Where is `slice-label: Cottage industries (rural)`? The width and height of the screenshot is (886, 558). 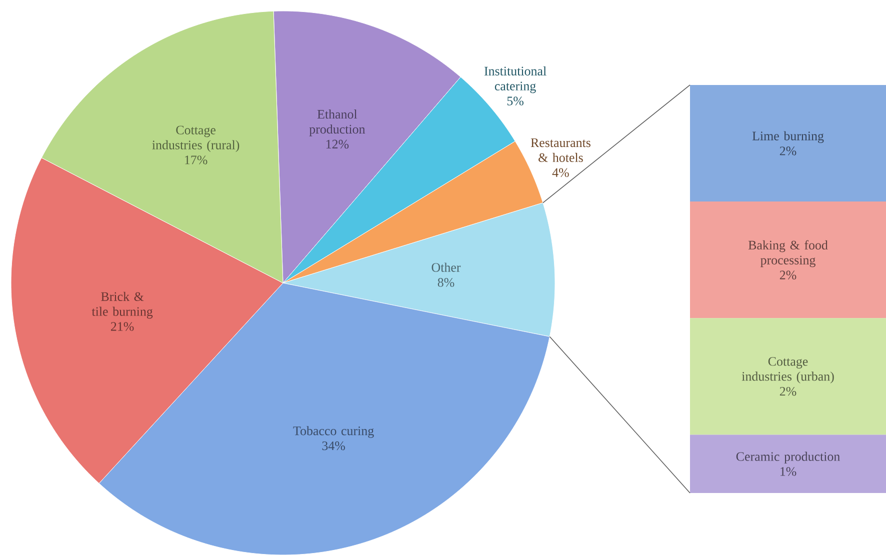
slice-label: Cottage industries (rural) is located at coordinates (196, 139).